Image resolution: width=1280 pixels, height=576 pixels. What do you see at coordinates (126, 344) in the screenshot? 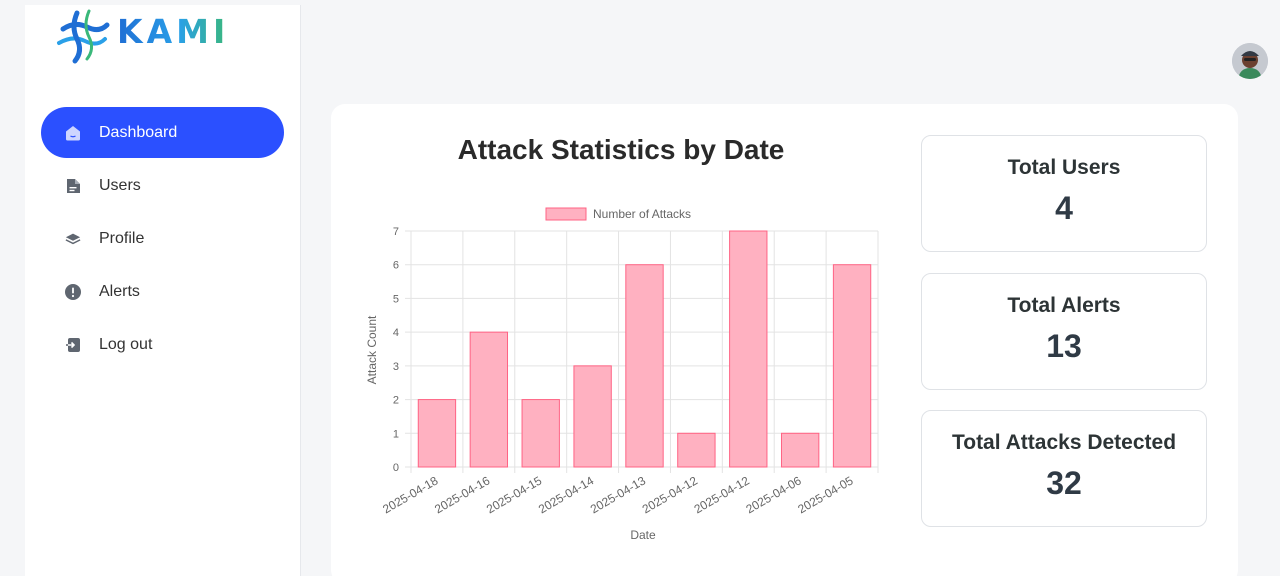
I see `sidebar-item-label: Log out` at bounding box center [126, 344].